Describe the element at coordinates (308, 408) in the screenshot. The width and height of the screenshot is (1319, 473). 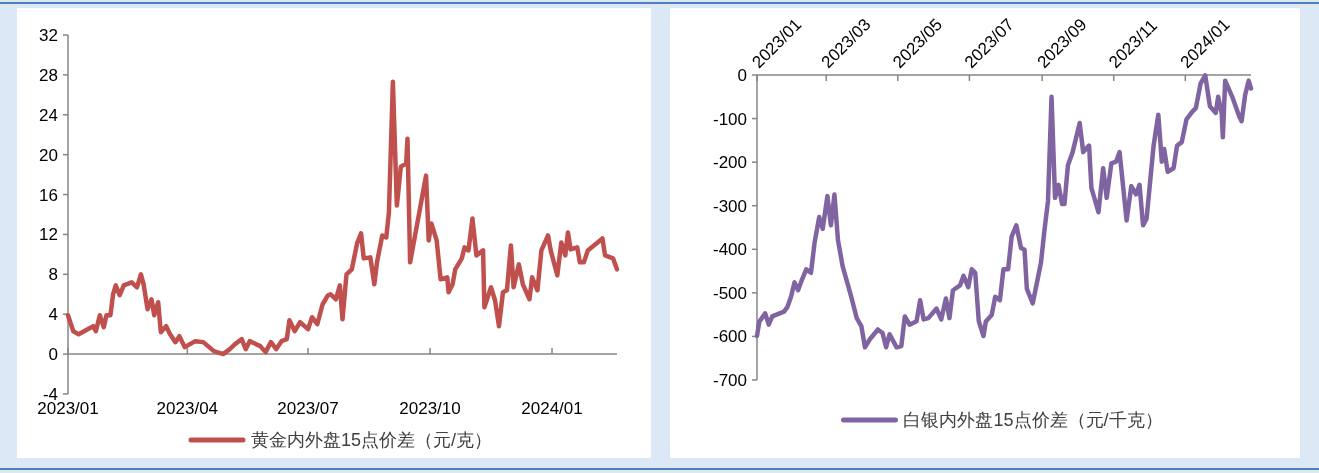
I see `x-tick-label: 2023/07` at that location.